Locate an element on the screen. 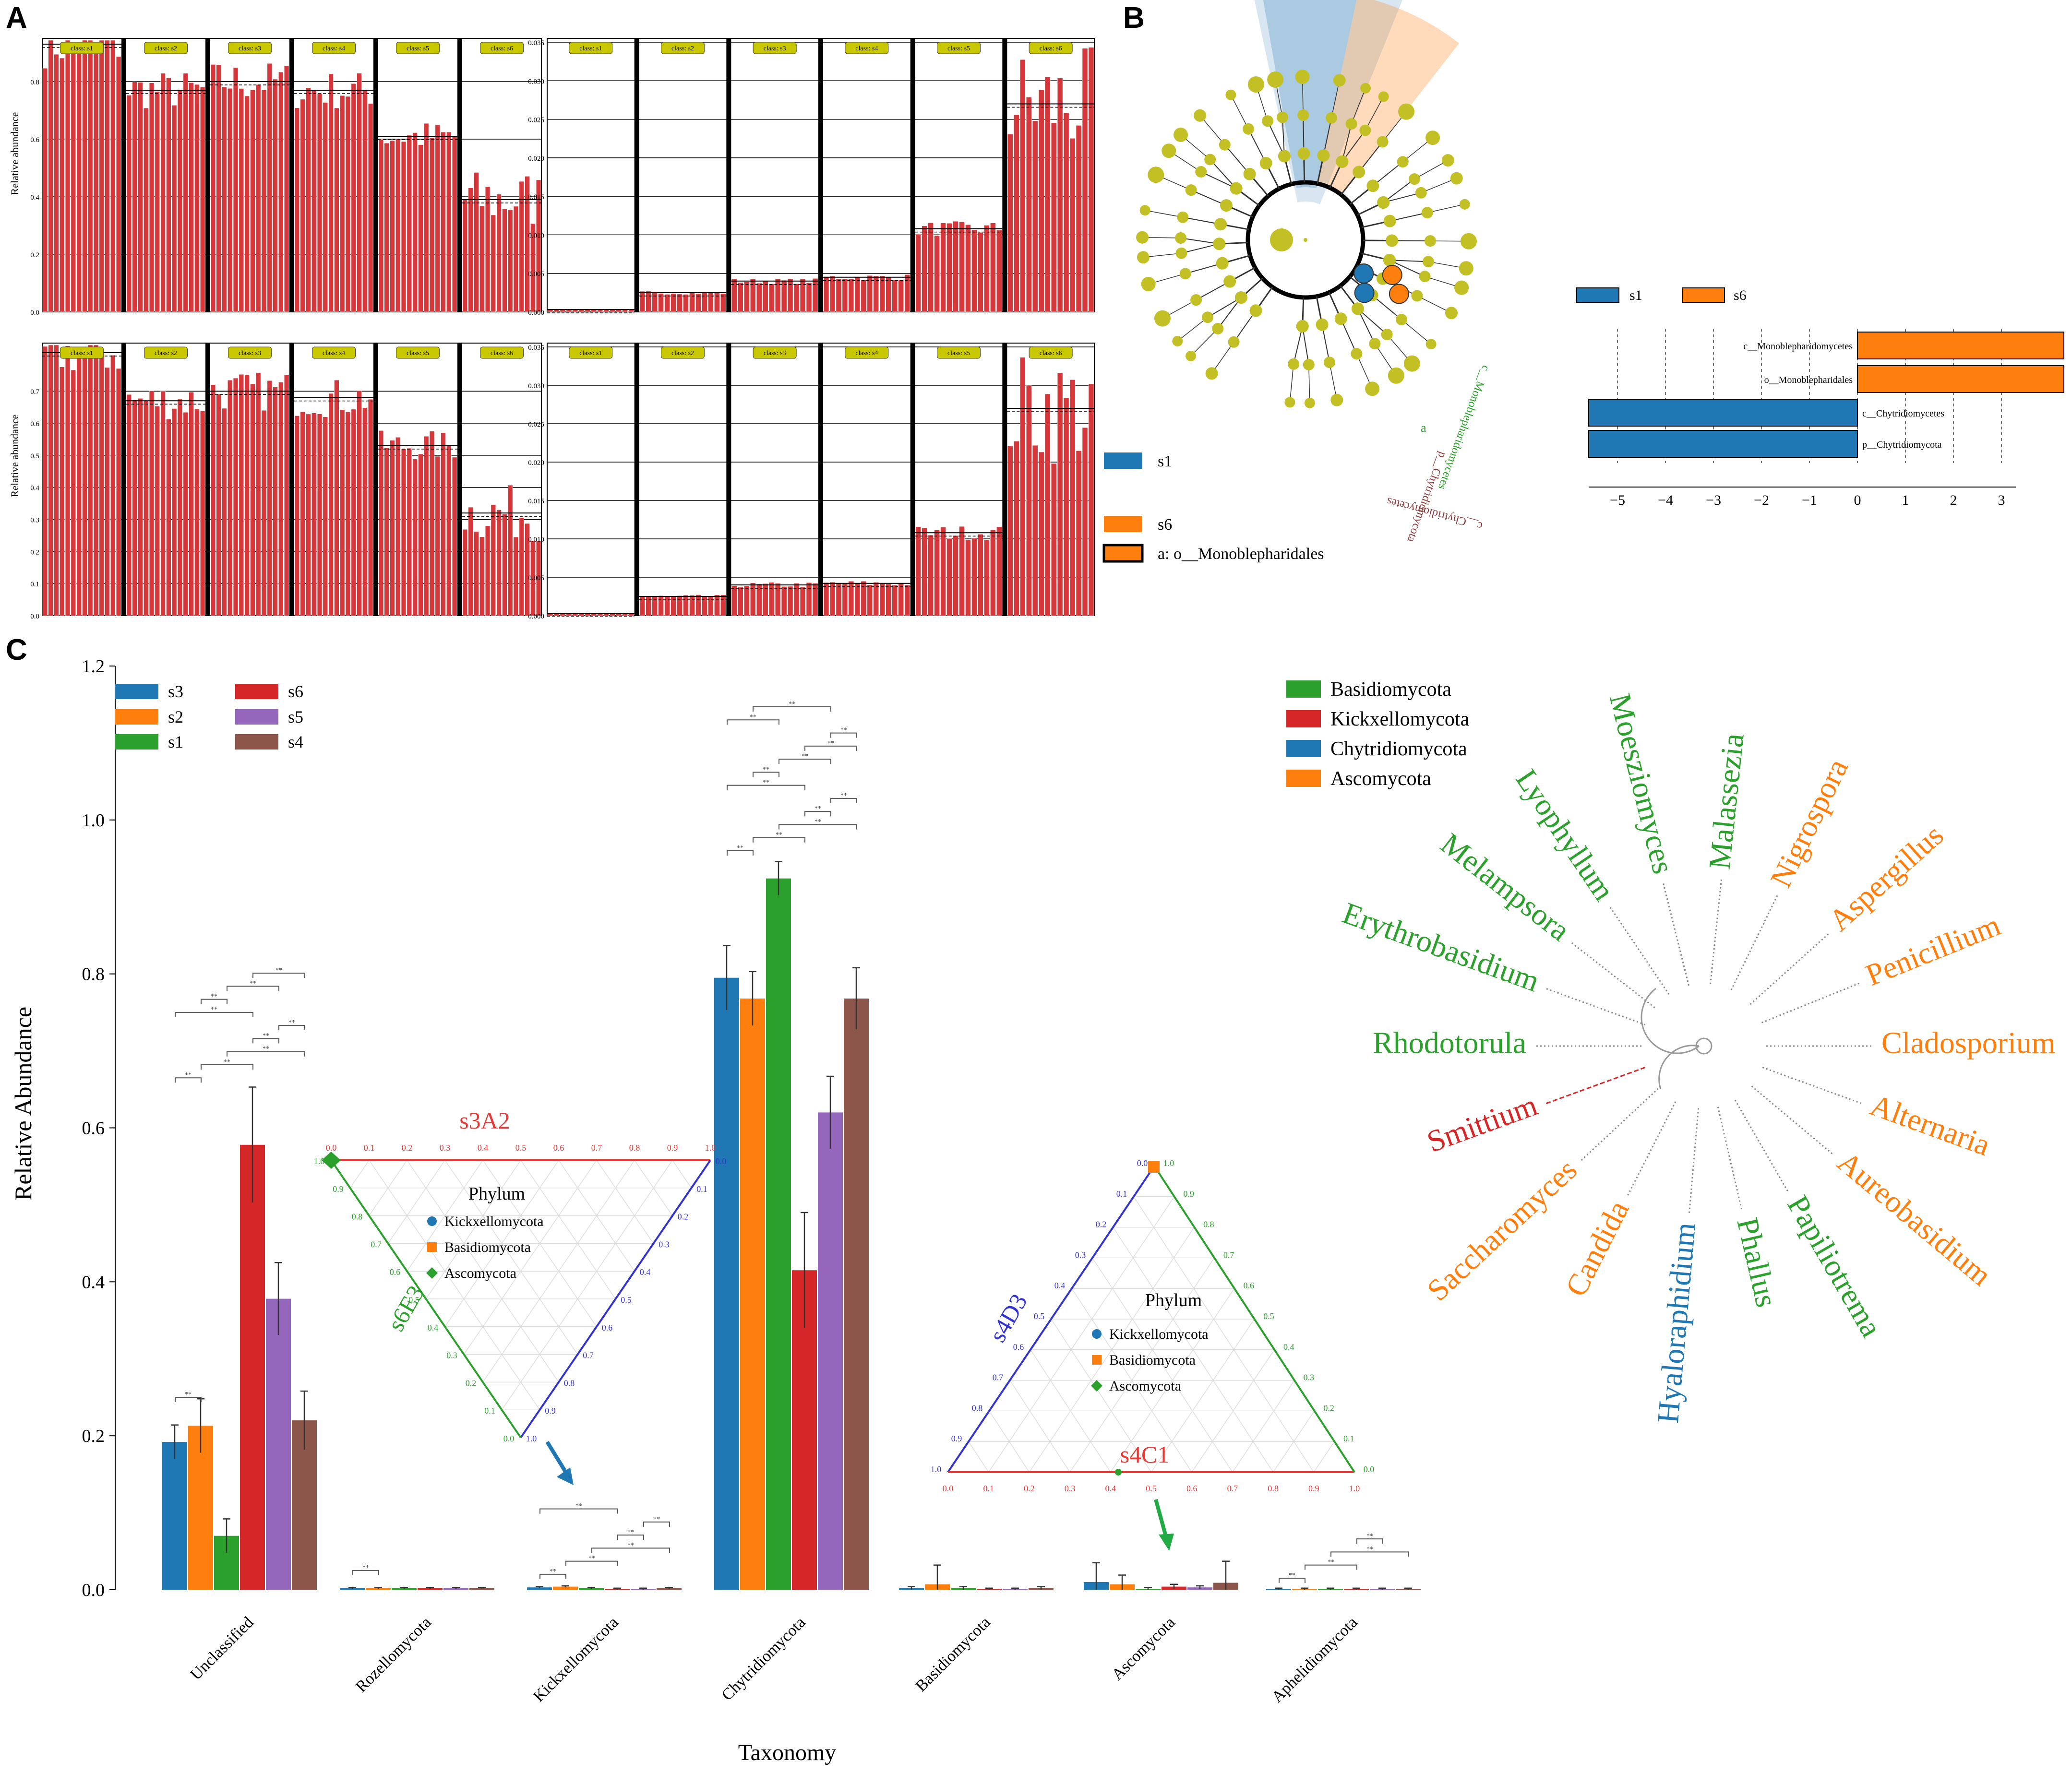 This screenshot has width=2072, height=1773. tree-root is located at coordinates (1704, 1046).